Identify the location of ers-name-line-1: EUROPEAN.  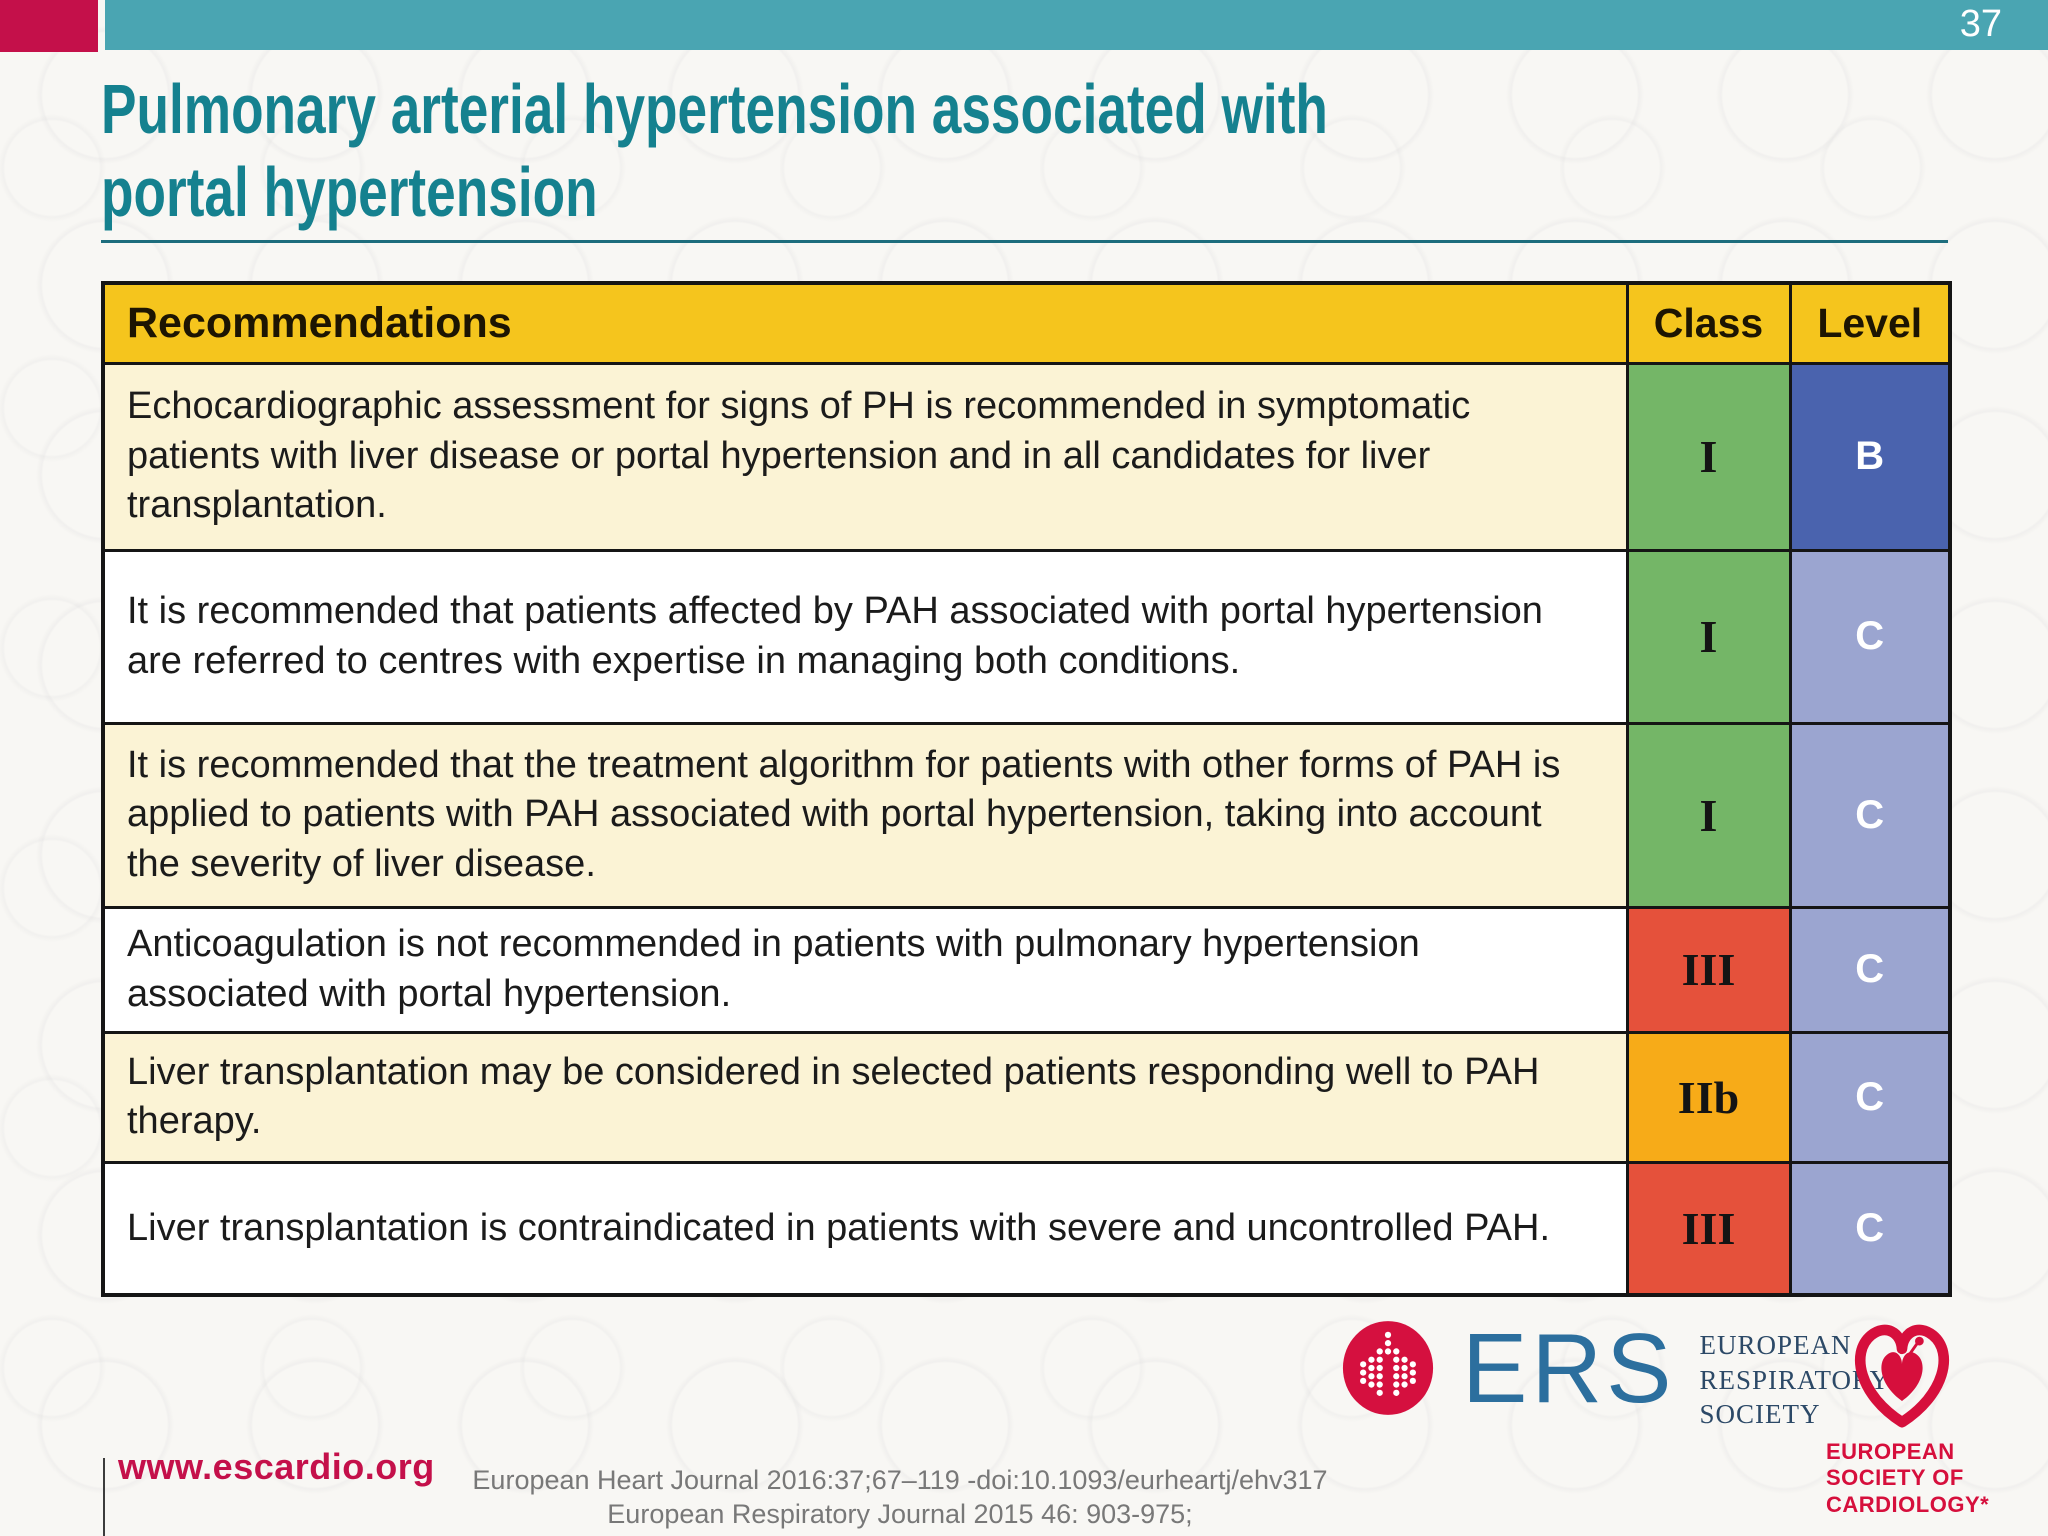
(1775, 1345).